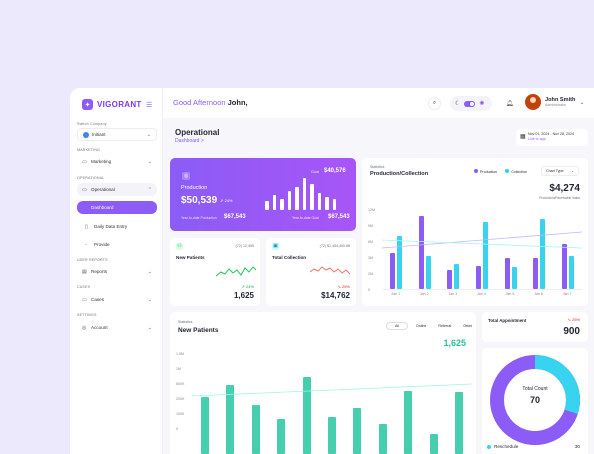 This screenshot has width=594, height=454. Describe the element at coordinates (482, 104) in the screenshot. I see `sun-icon: ✺` at that location.